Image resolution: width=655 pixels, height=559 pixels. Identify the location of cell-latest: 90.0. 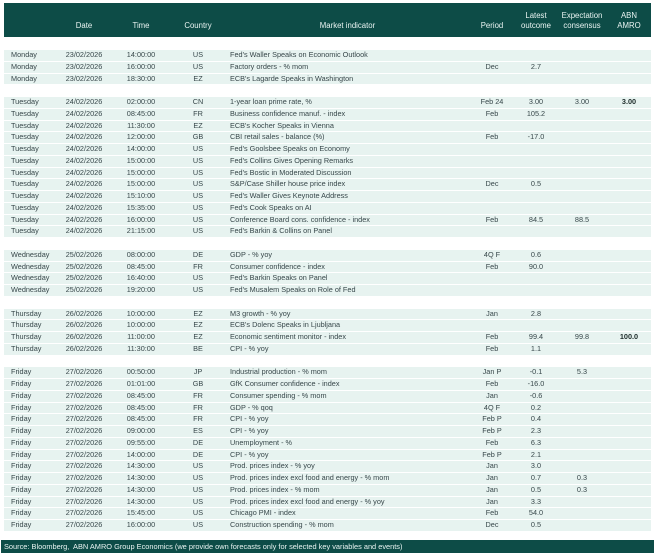
(536, 266).